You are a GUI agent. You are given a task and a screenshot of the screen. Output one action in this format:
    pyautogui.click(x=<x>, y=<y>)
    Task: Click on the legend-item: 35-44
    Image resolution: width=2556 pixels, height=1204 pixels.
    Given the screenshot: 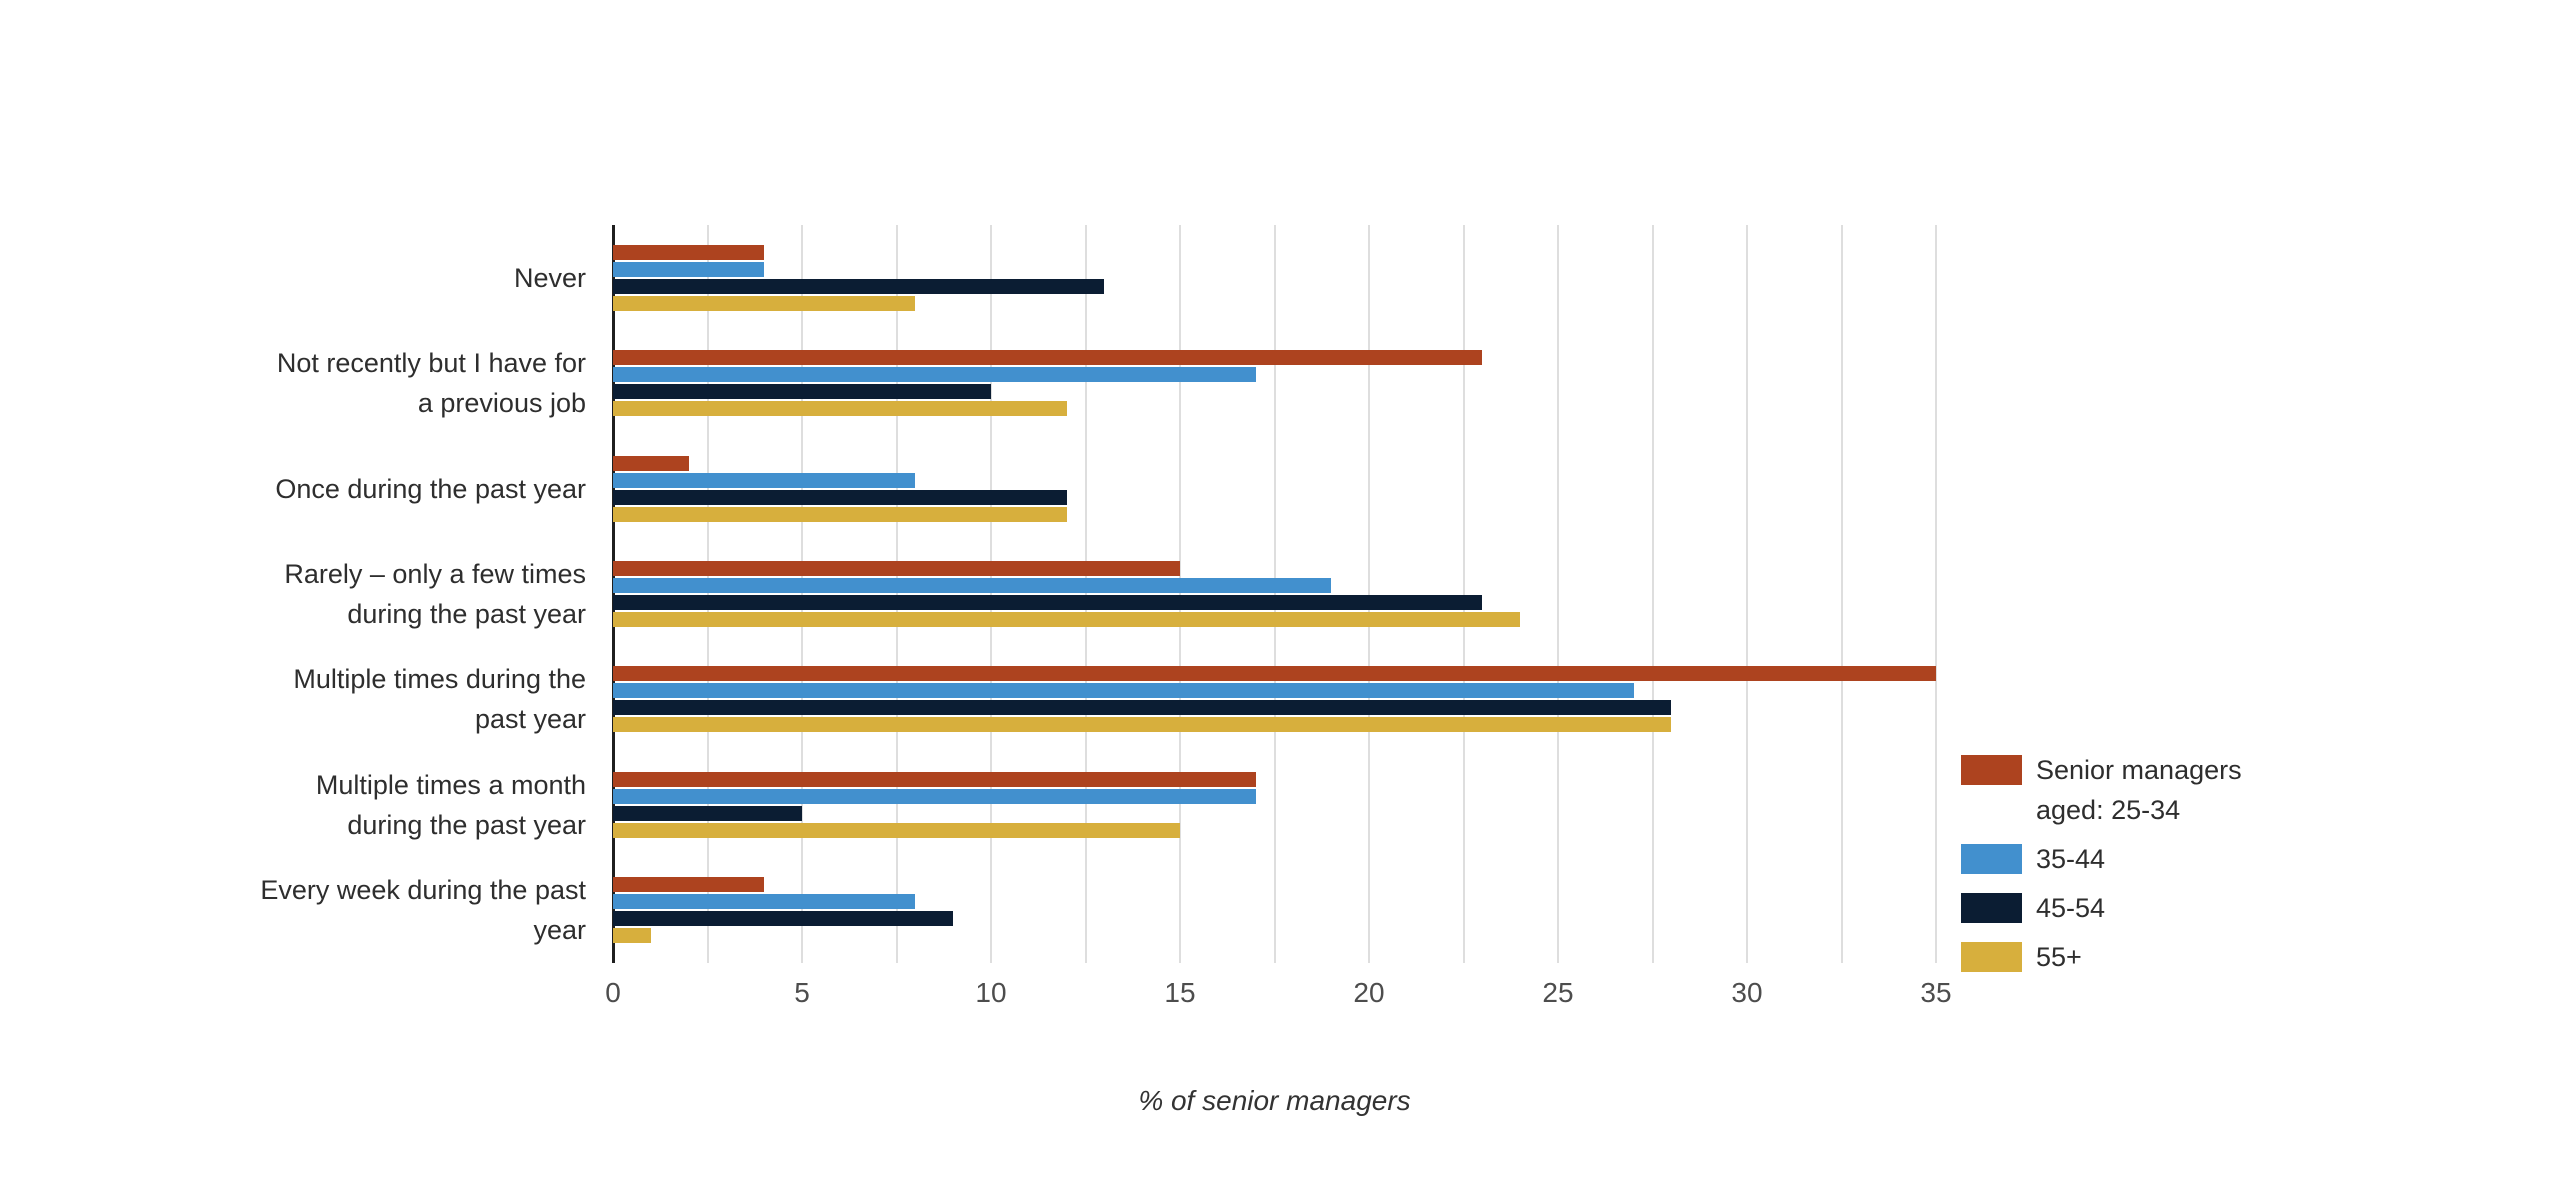 What is the action you would take?
    pyautogui.click(x=2101, y=859)
    